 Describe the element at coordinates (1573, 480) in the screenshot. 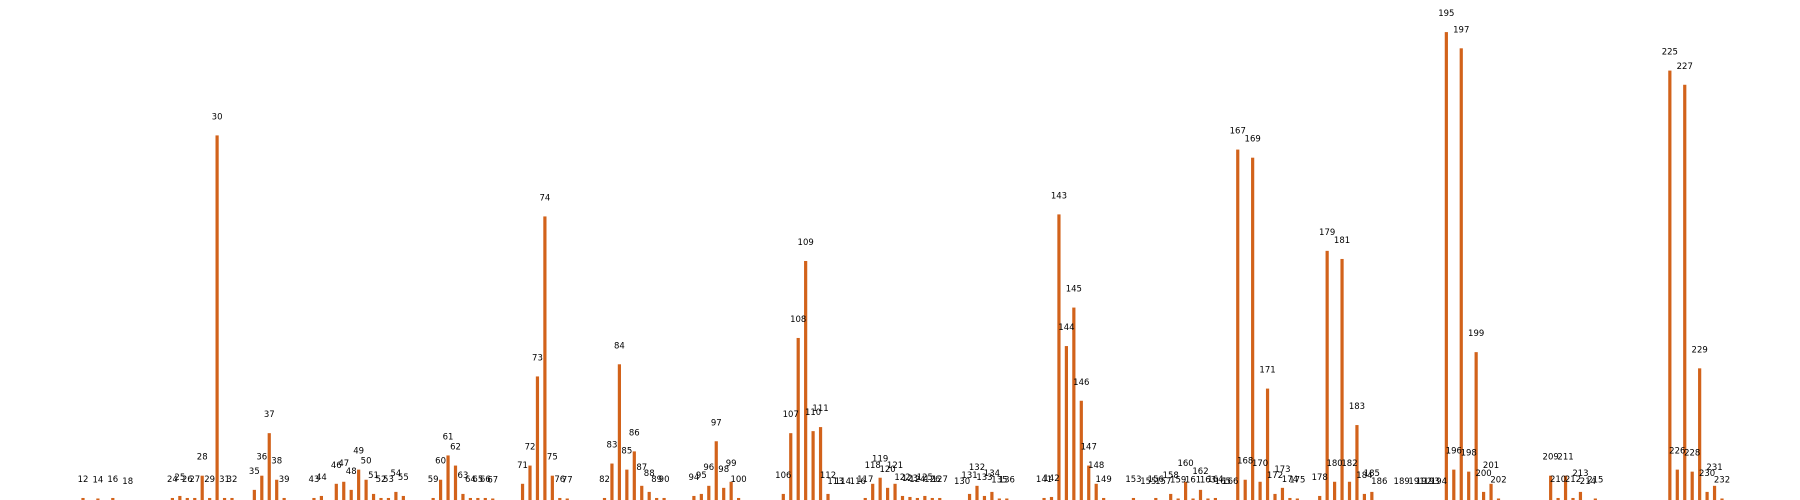

I see `bar-label-212: 212` at that location.